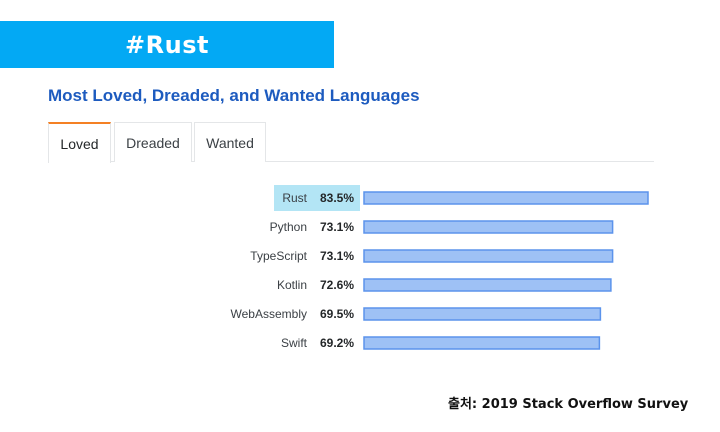  What do you see at coordinates (269, 314) in the screenshot?
I see `category-label-webassembly: WebAssembly` at bounding box center [269, 314].